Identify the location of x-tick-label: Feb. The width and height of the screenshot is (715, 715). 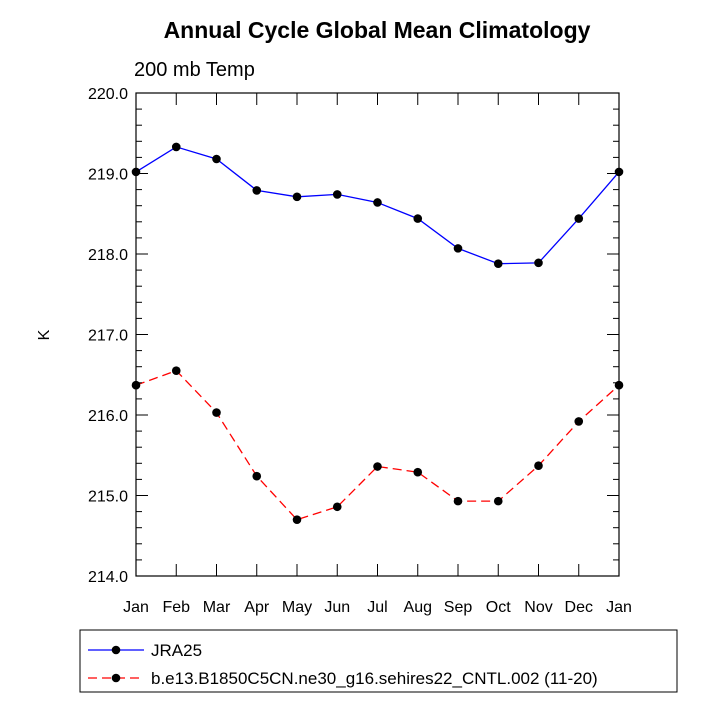
(176, 607).